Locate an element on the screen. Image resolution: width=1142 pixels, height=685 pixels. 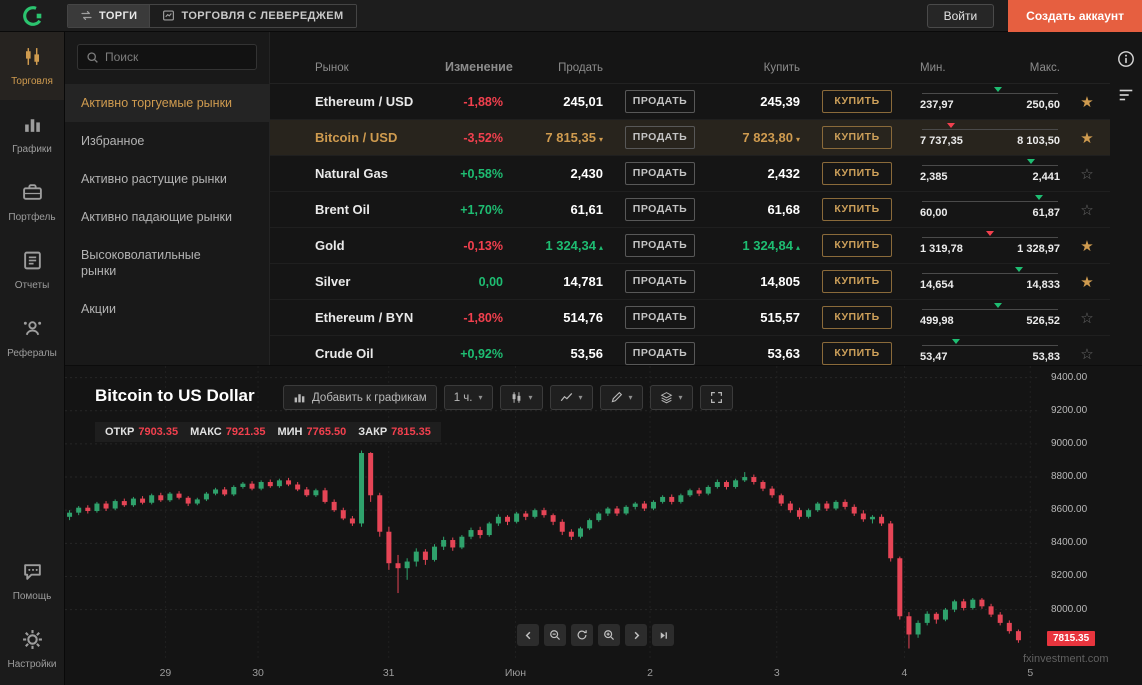
range-track is located at coordinates (990, 306).